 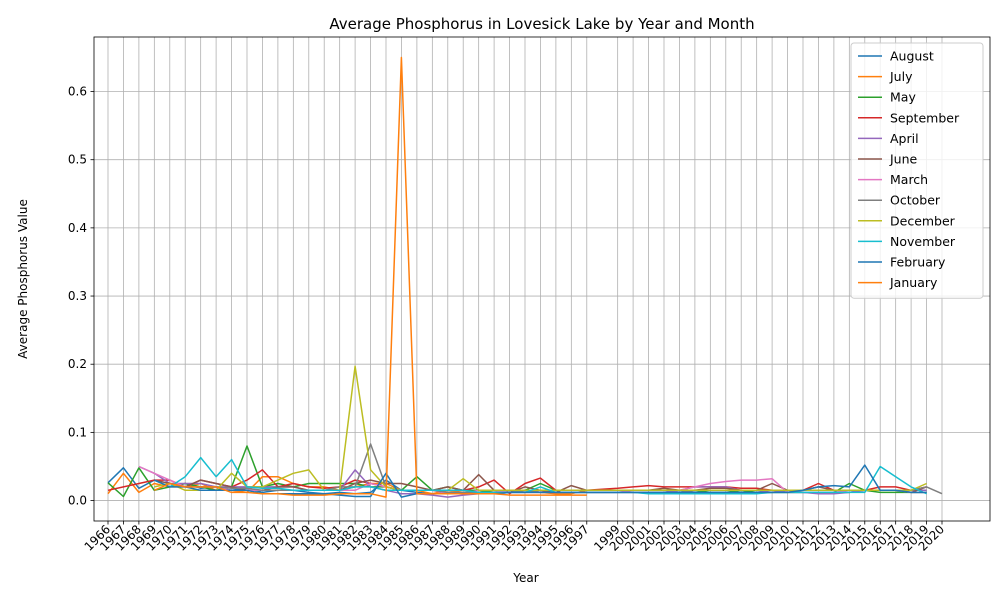 I want to click on legend-entry: December, so click(x=923, y=220).